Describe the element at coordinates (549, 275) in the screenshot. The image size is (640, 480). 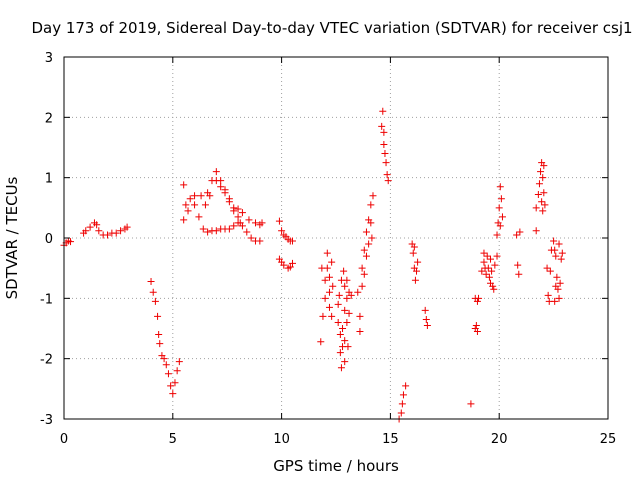
I see `data-segment-seg-v` at that location.